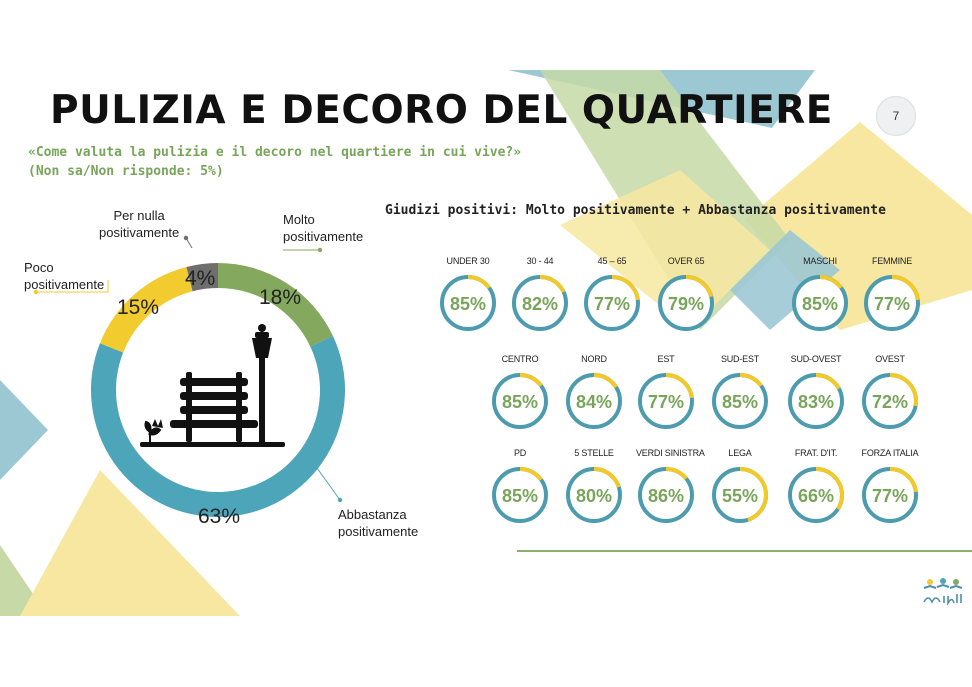 The height and width of the screenshot is (687, 972). What do you see at coordinates (219, 516) in the screenshot?
I see `slice-value-abbastanza: 63%` at bounding box center [219, 516].